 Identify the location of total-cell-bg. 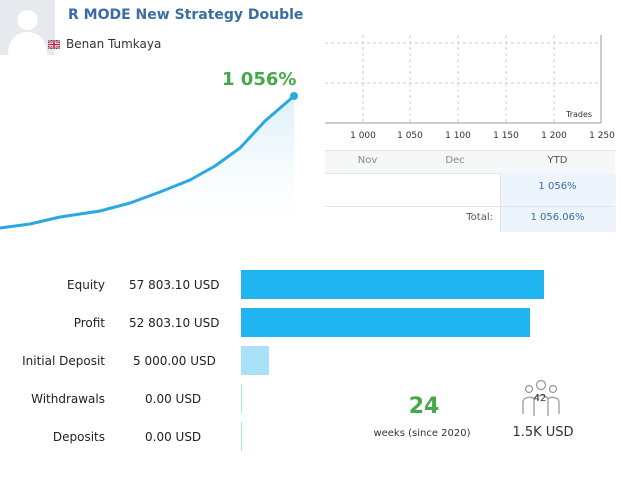
(558, 219).